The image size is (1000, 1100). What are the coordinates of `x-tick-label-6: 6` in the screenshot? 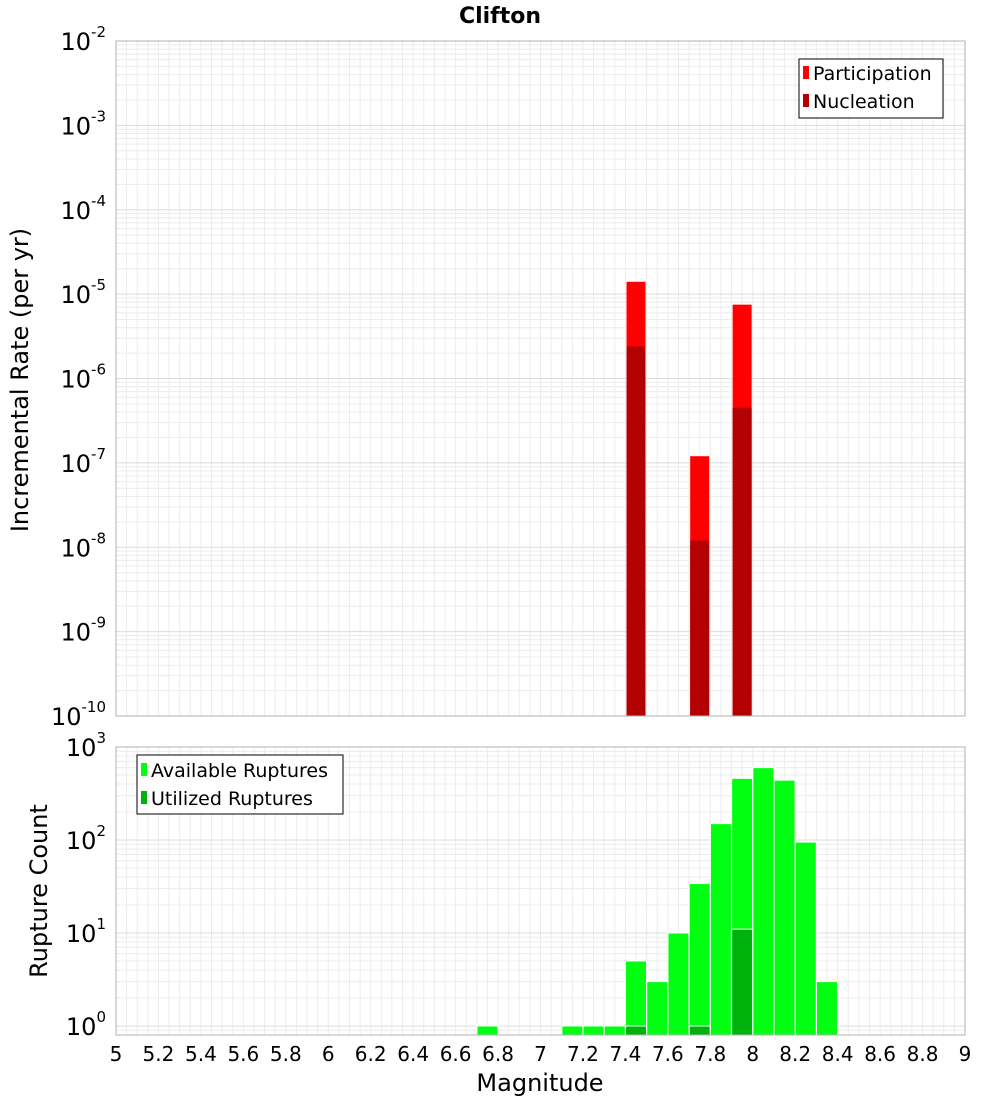 It's located at (328, 1054).